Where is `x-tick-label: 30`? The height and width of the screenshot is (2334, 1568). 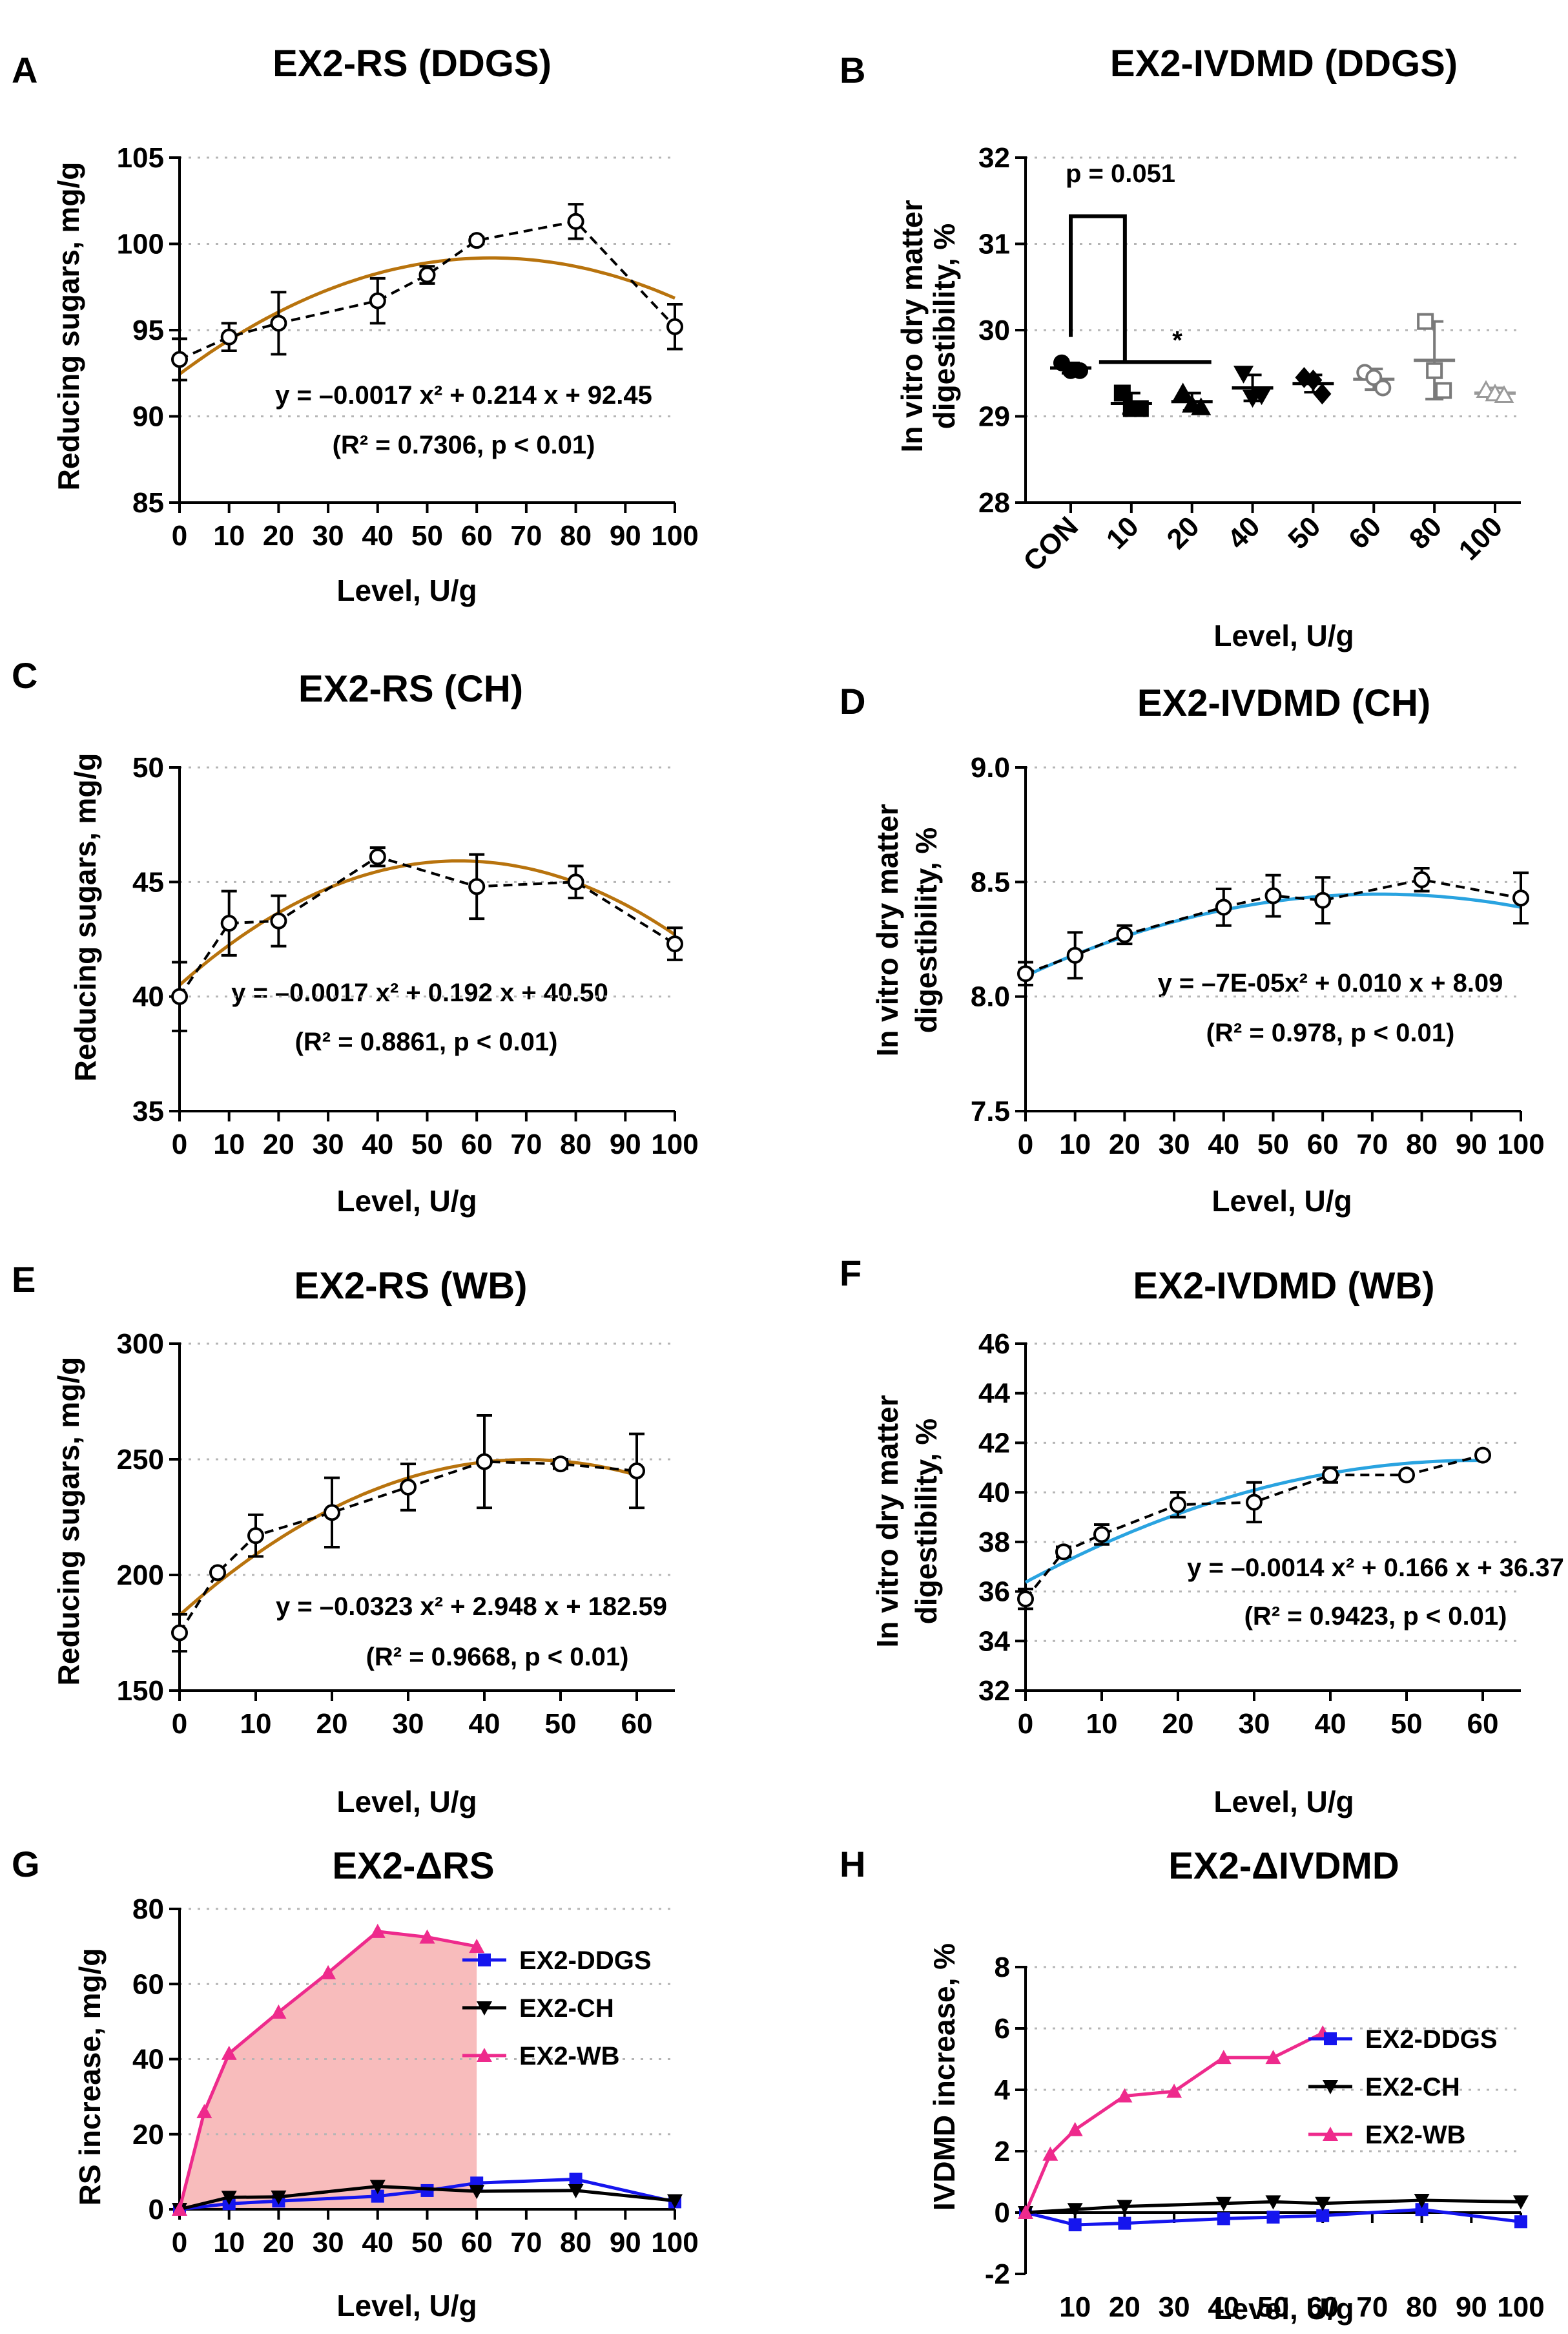 x-tick-label: 30 is located at coordinates (1254, 1724).